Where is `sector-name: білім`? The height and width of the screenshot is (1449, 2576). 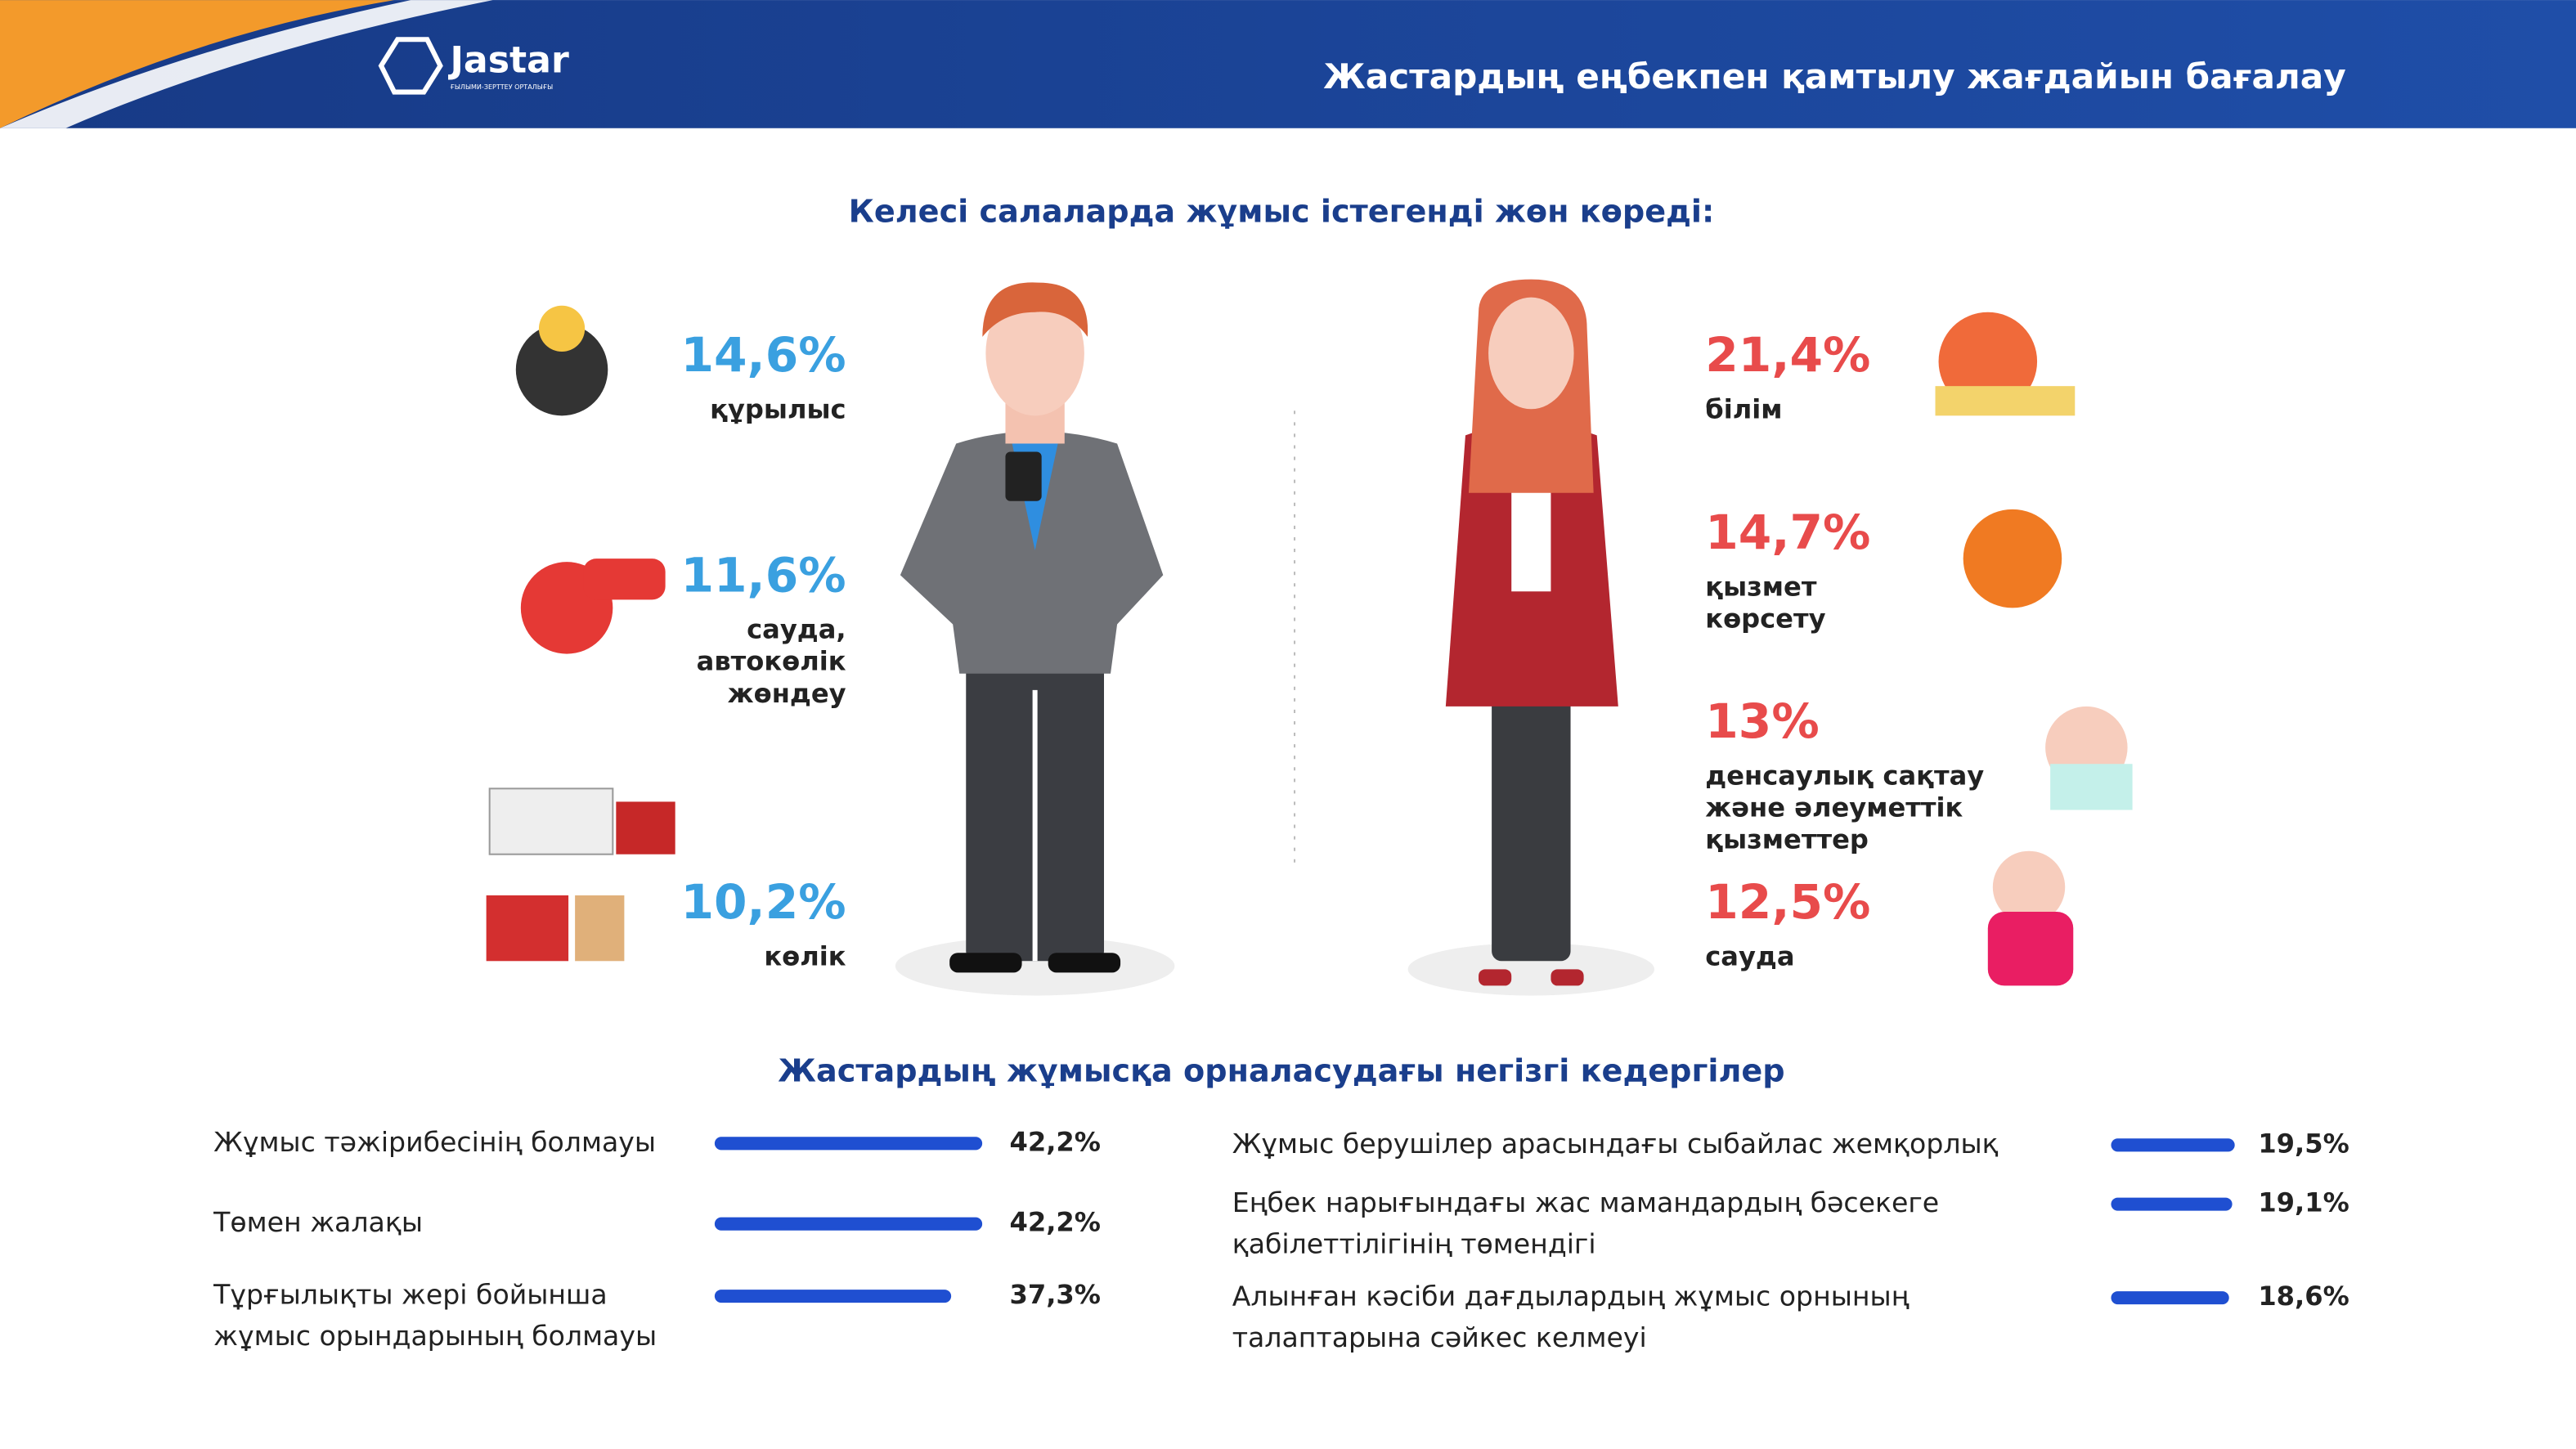
sector-name: білім is located at coordinates (1743, 408).